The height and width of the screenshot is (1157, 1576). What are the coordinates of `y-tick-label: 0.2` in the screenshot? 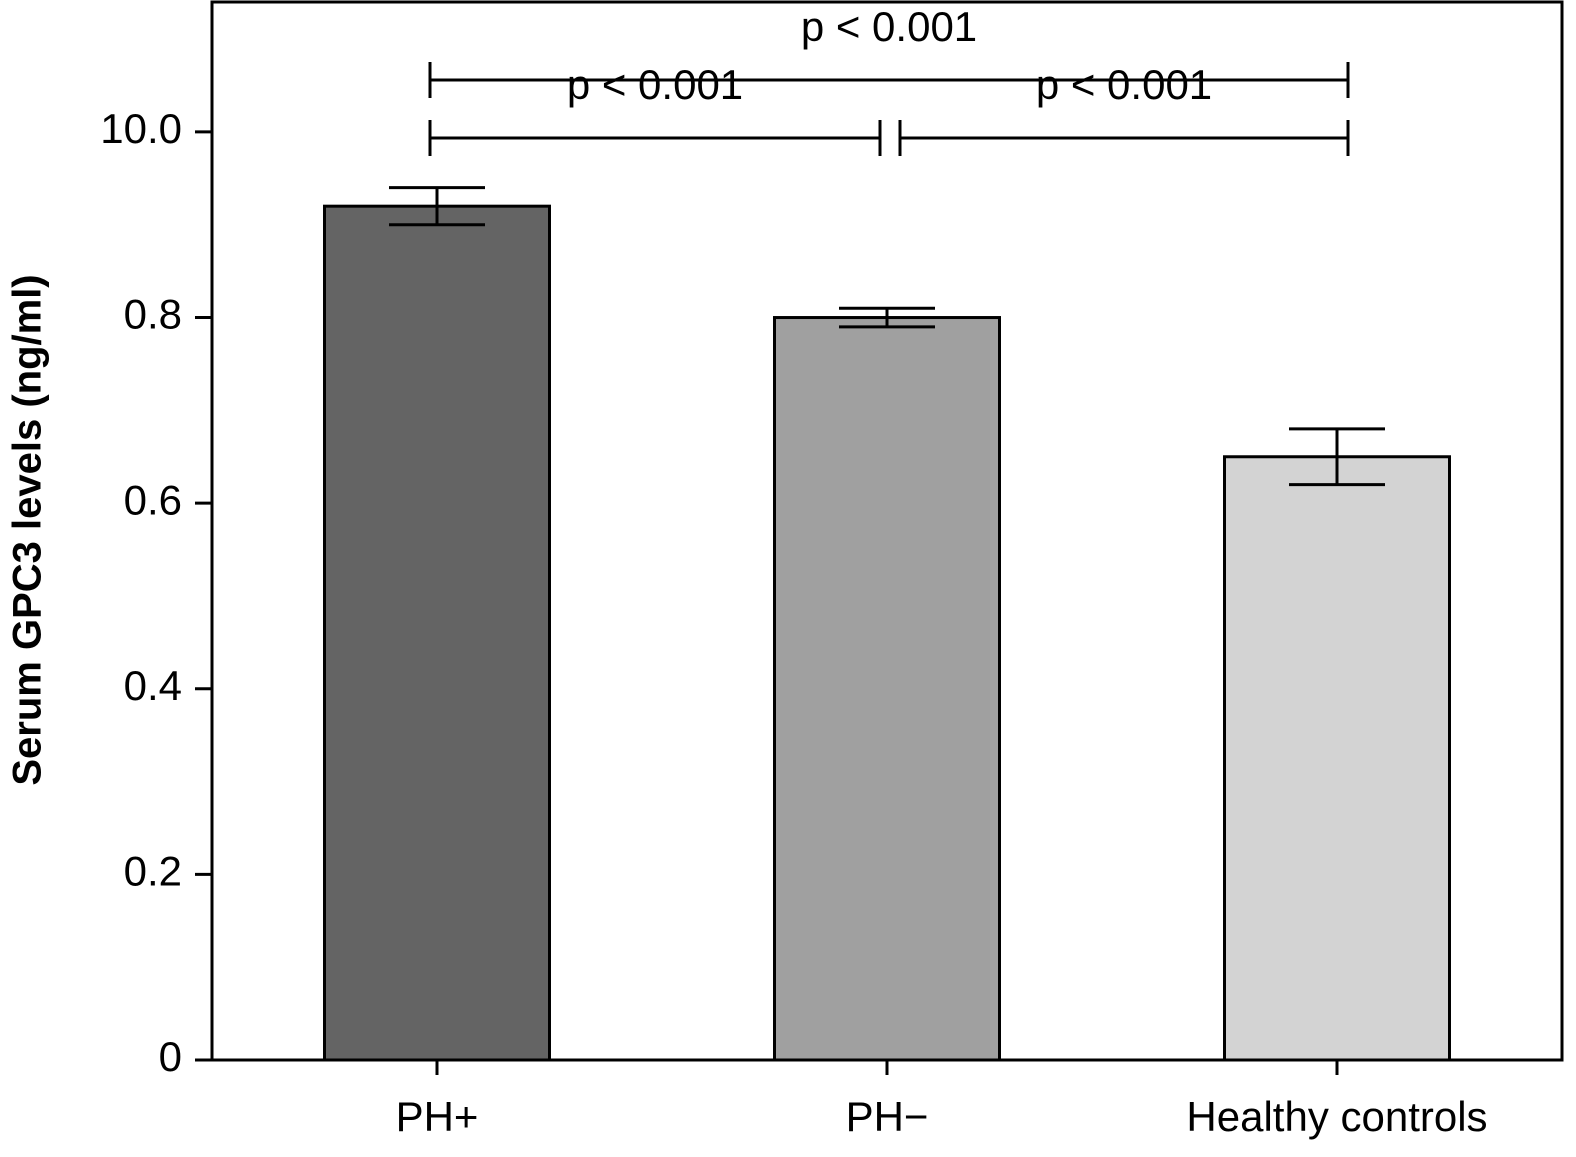 It's located at (153, 870).